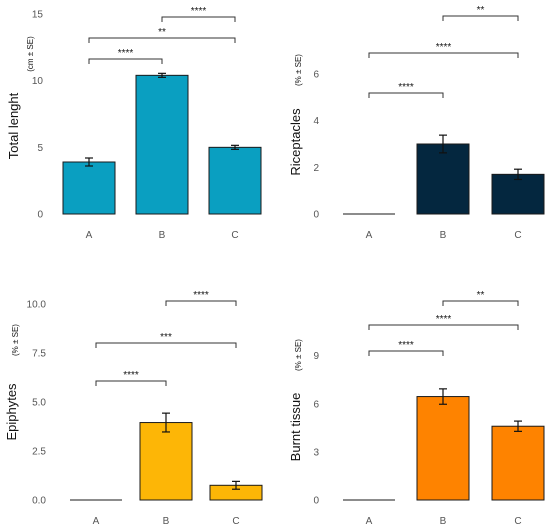 The width and height of the screenshot is (550, 531). I want to click on y-tick-label: 10.0, so click(37, 304).